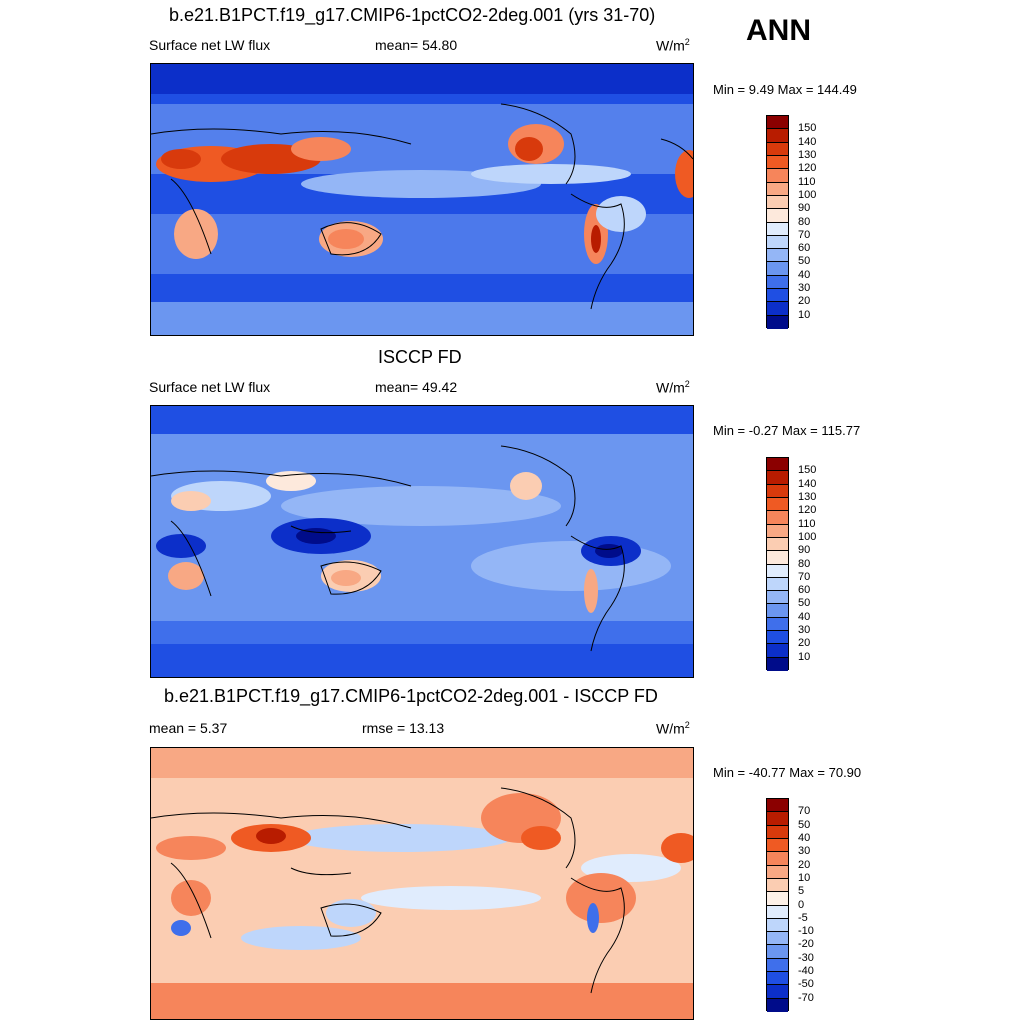 Image resolution: width=1024 pixels, height=1024 pixels. What do you see at coordinates (422, 199) in the screenshot?
I see `panel-1-map` at bounding box center [422, 199].